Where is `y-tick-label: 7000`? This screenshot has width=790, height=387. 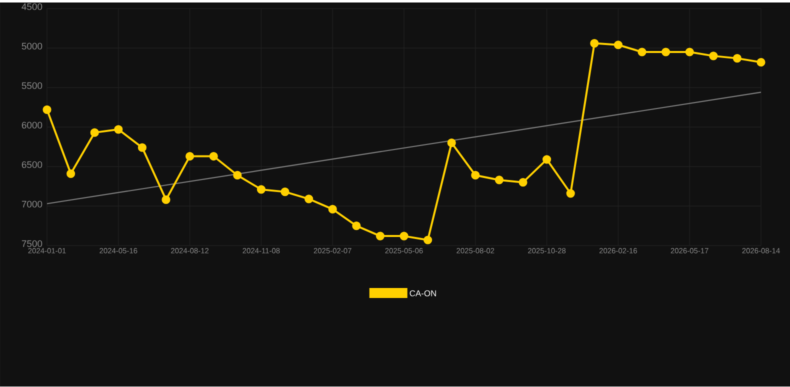 y-tick-label: 7000 is located at coordinates (32, 204).